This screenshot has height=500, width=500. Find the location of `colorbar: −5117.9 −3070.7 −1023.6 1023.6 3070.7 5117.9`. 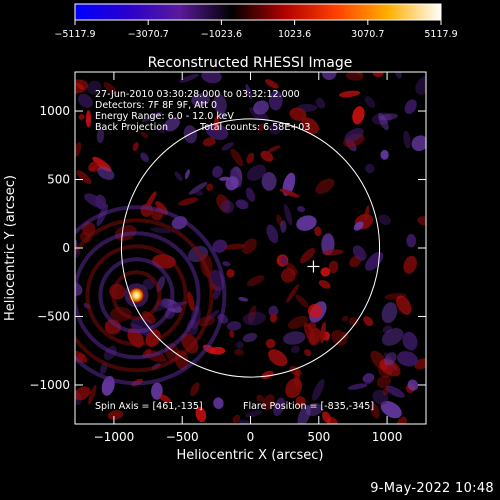

colorbar: −5117.9 −3070.7 −1023.6 1023.6 3070.7 5117.9 is located at coordinates (256, 21).